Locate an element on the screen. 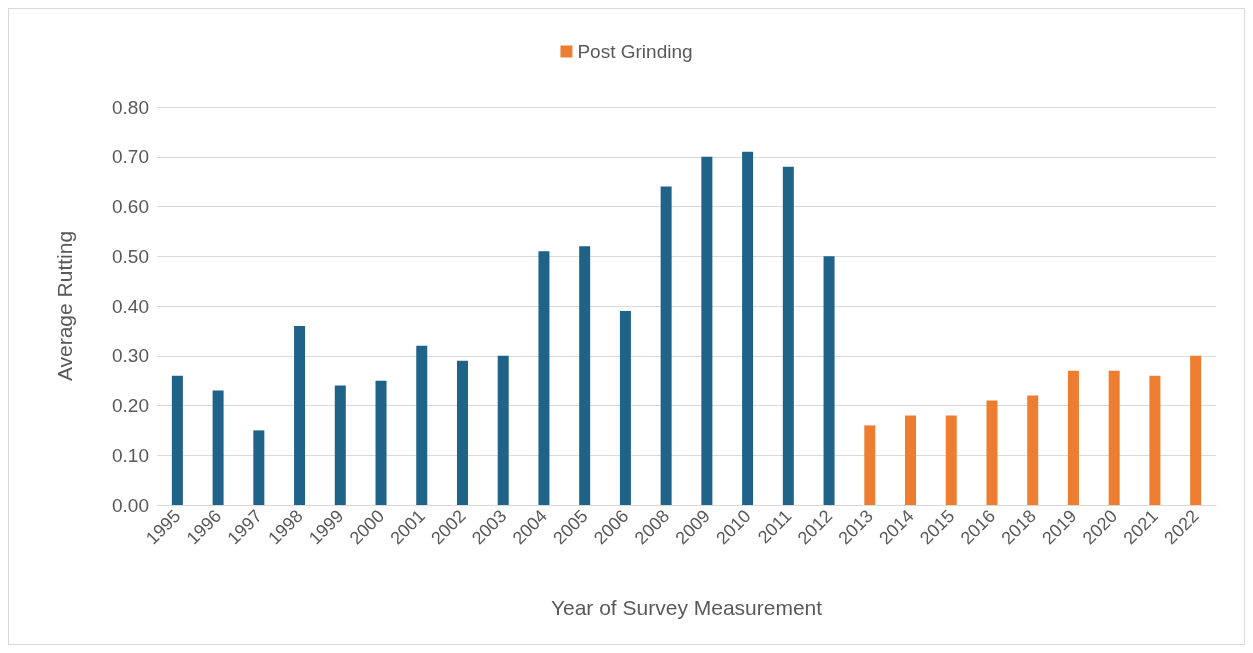  y-axis-title: Average Rutting is located at coordinates (64, 306).